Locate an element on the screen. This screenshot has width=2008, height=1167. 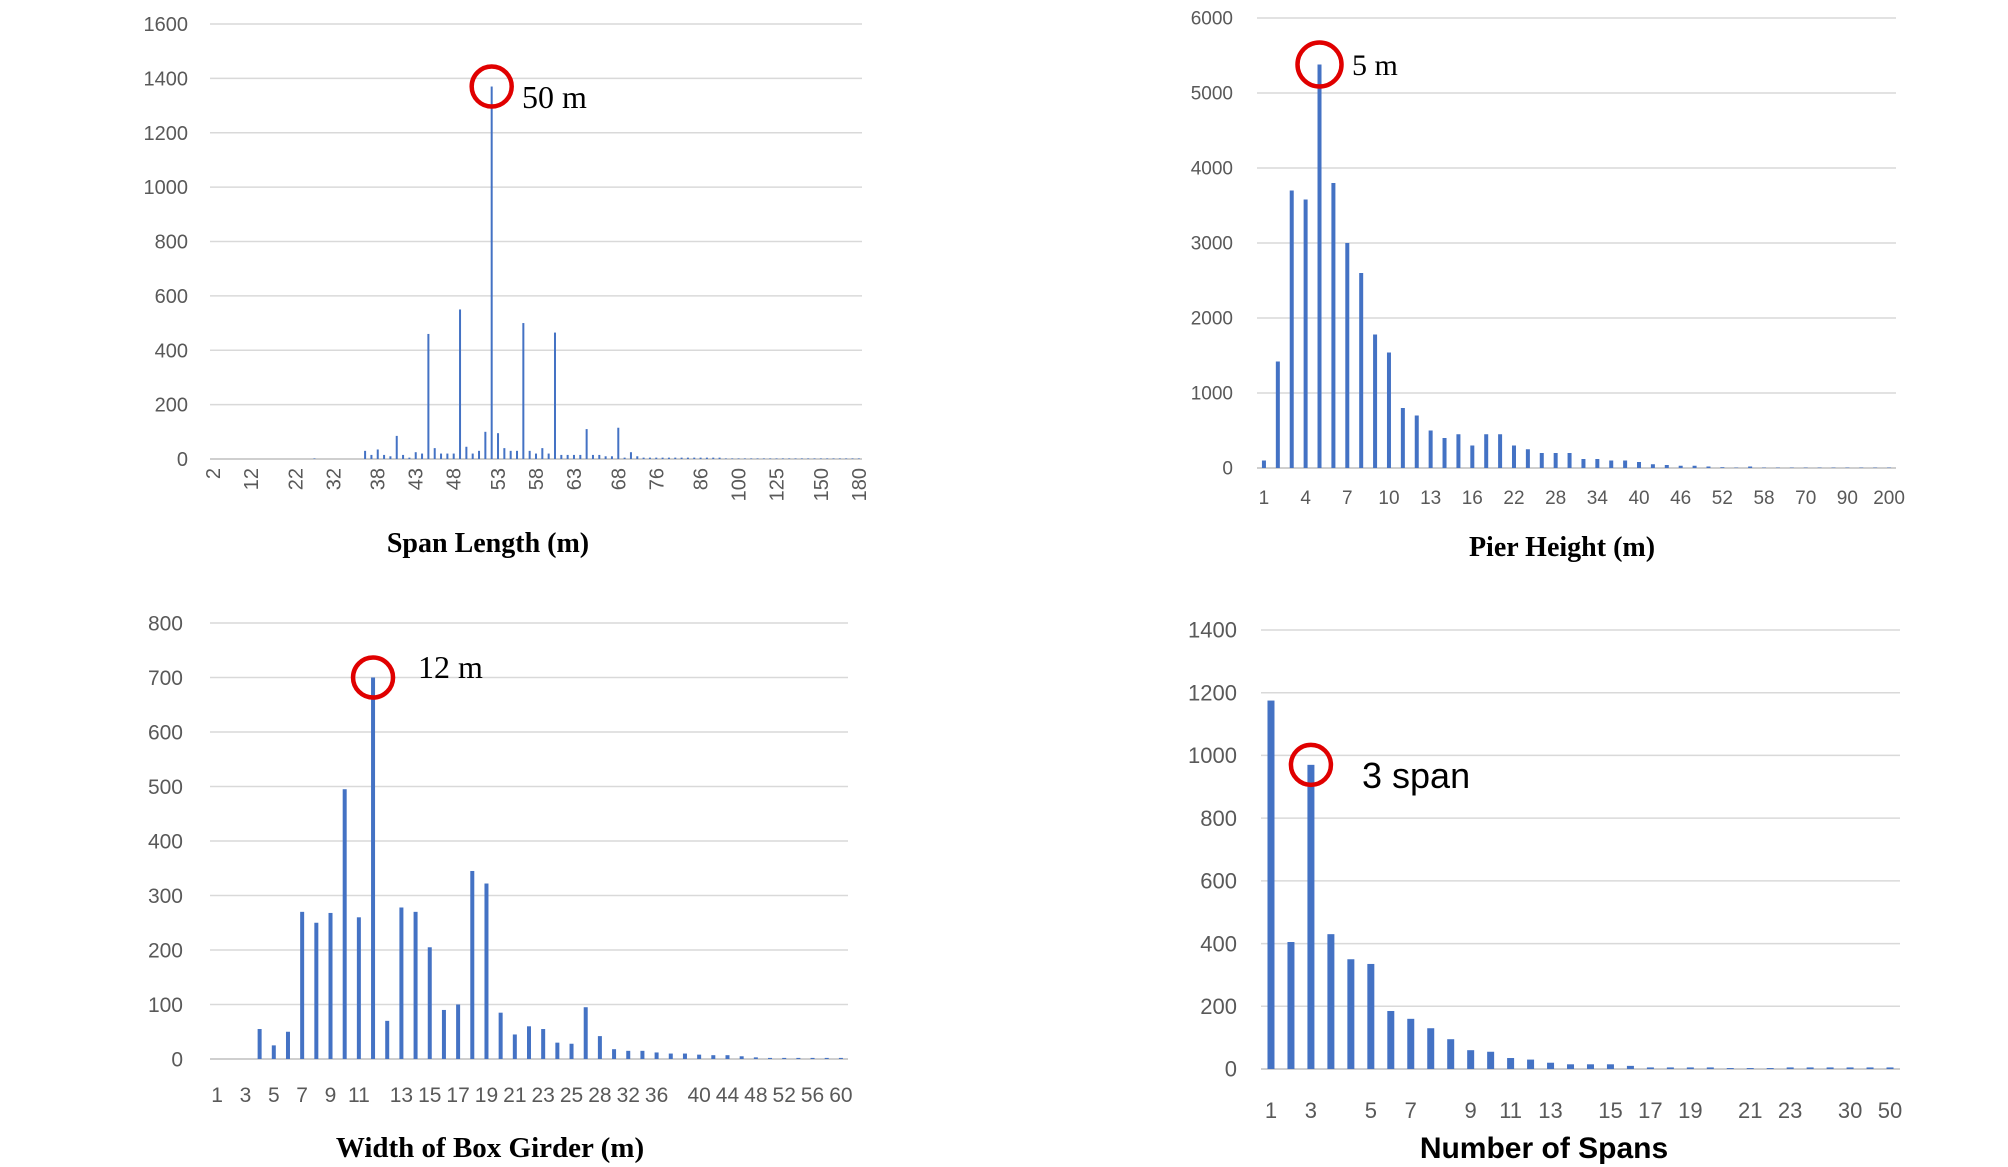
y-tick-label: 0 is located at coordinates (182, 460).